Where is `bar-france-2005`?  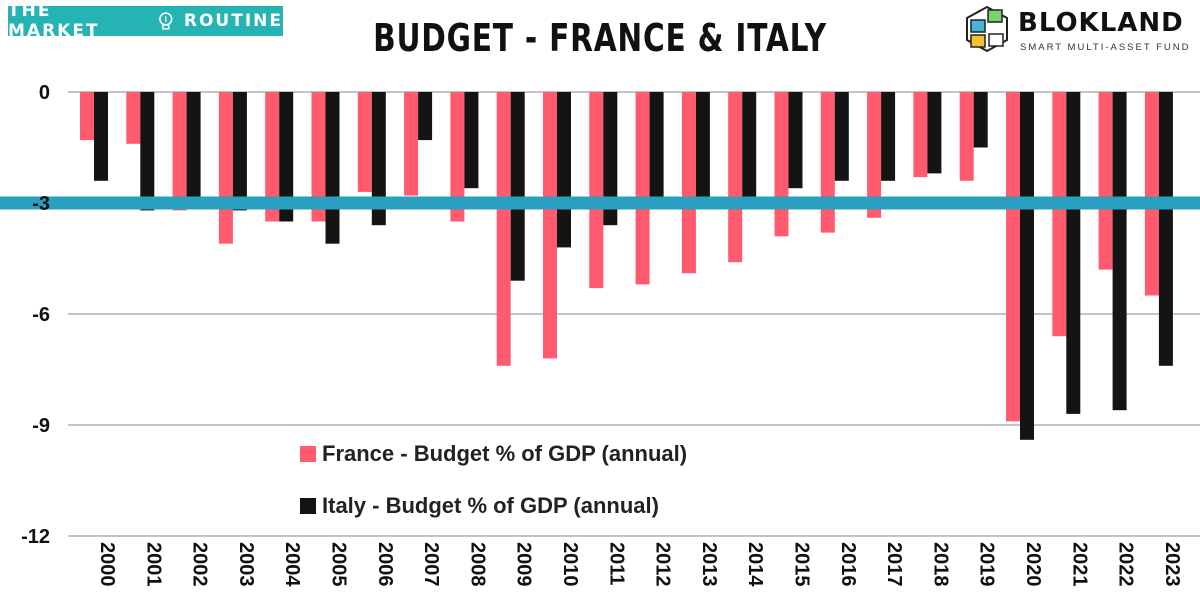 bar-france-2005 is located at coordinates (318, 157).